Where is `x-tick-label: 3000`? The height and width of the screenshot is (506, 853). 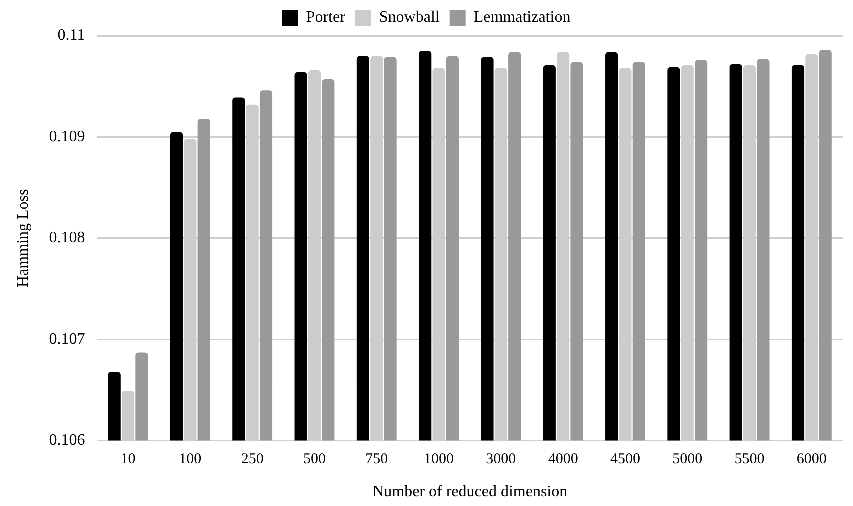
x-tick-label: 3000 is located at coordinates (501, 460).